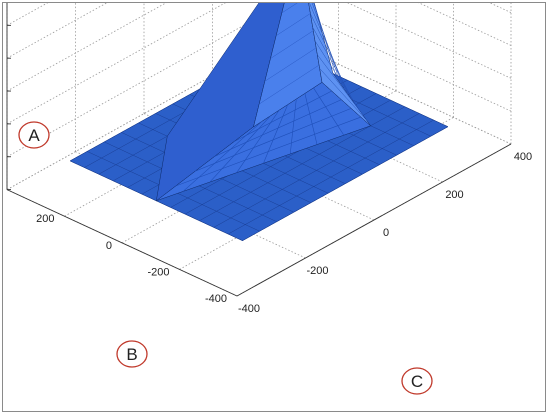 This screenshot has height=416, width=550. Describe the element at coordinates (249, 309) in the screenshot. I see `tick-label-c: -400` at that location.